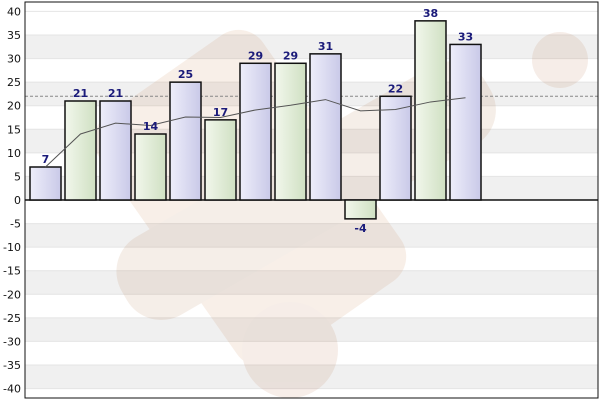  Describe the element at coordinates (12, 271) in the screenshot. I see `y-tick-label: -15` at that location.